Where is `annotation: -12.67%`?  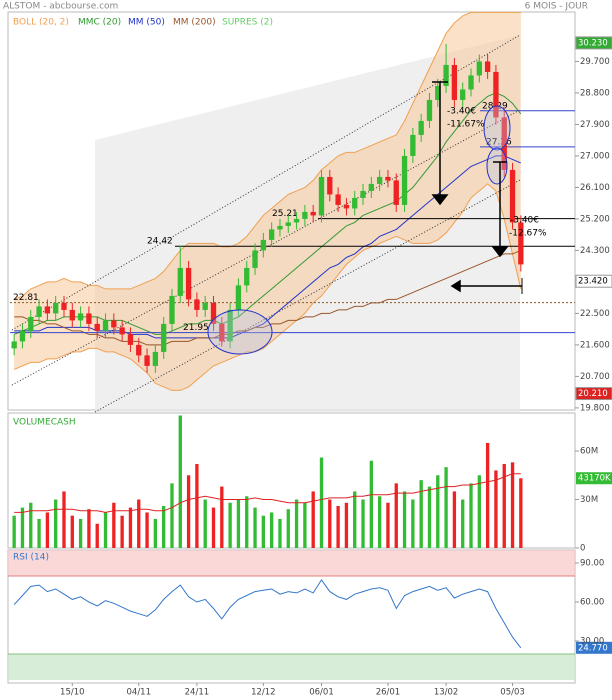 annotation: -12.67% is located at coordinates (528, 234).